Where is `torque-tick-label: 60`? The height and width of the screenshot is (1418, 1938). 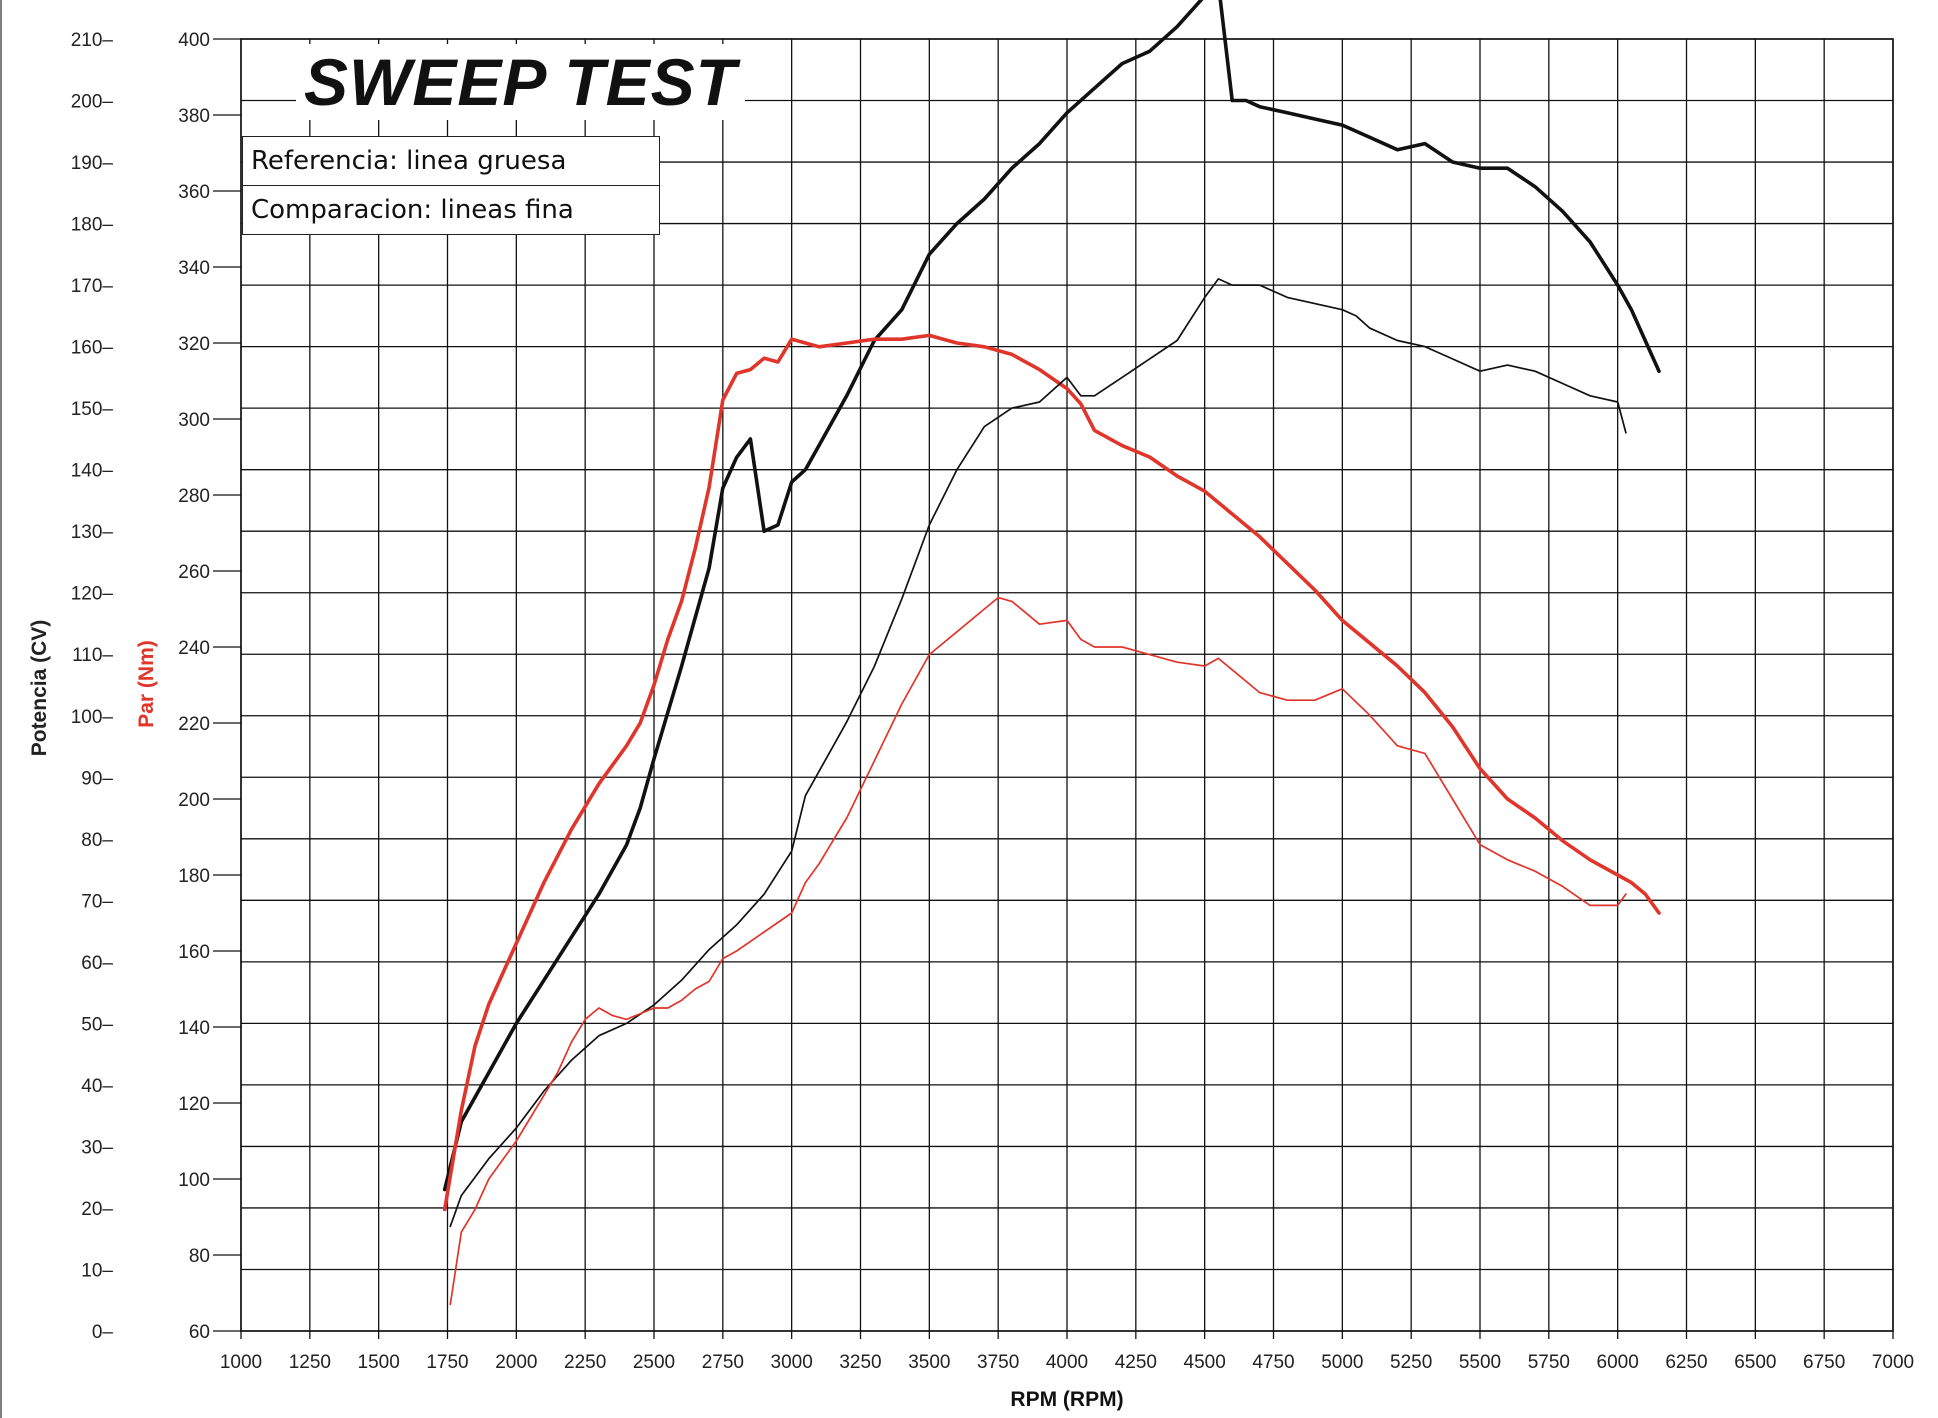
torque-tick-label: 60 is located at coordinates (199, 1332).